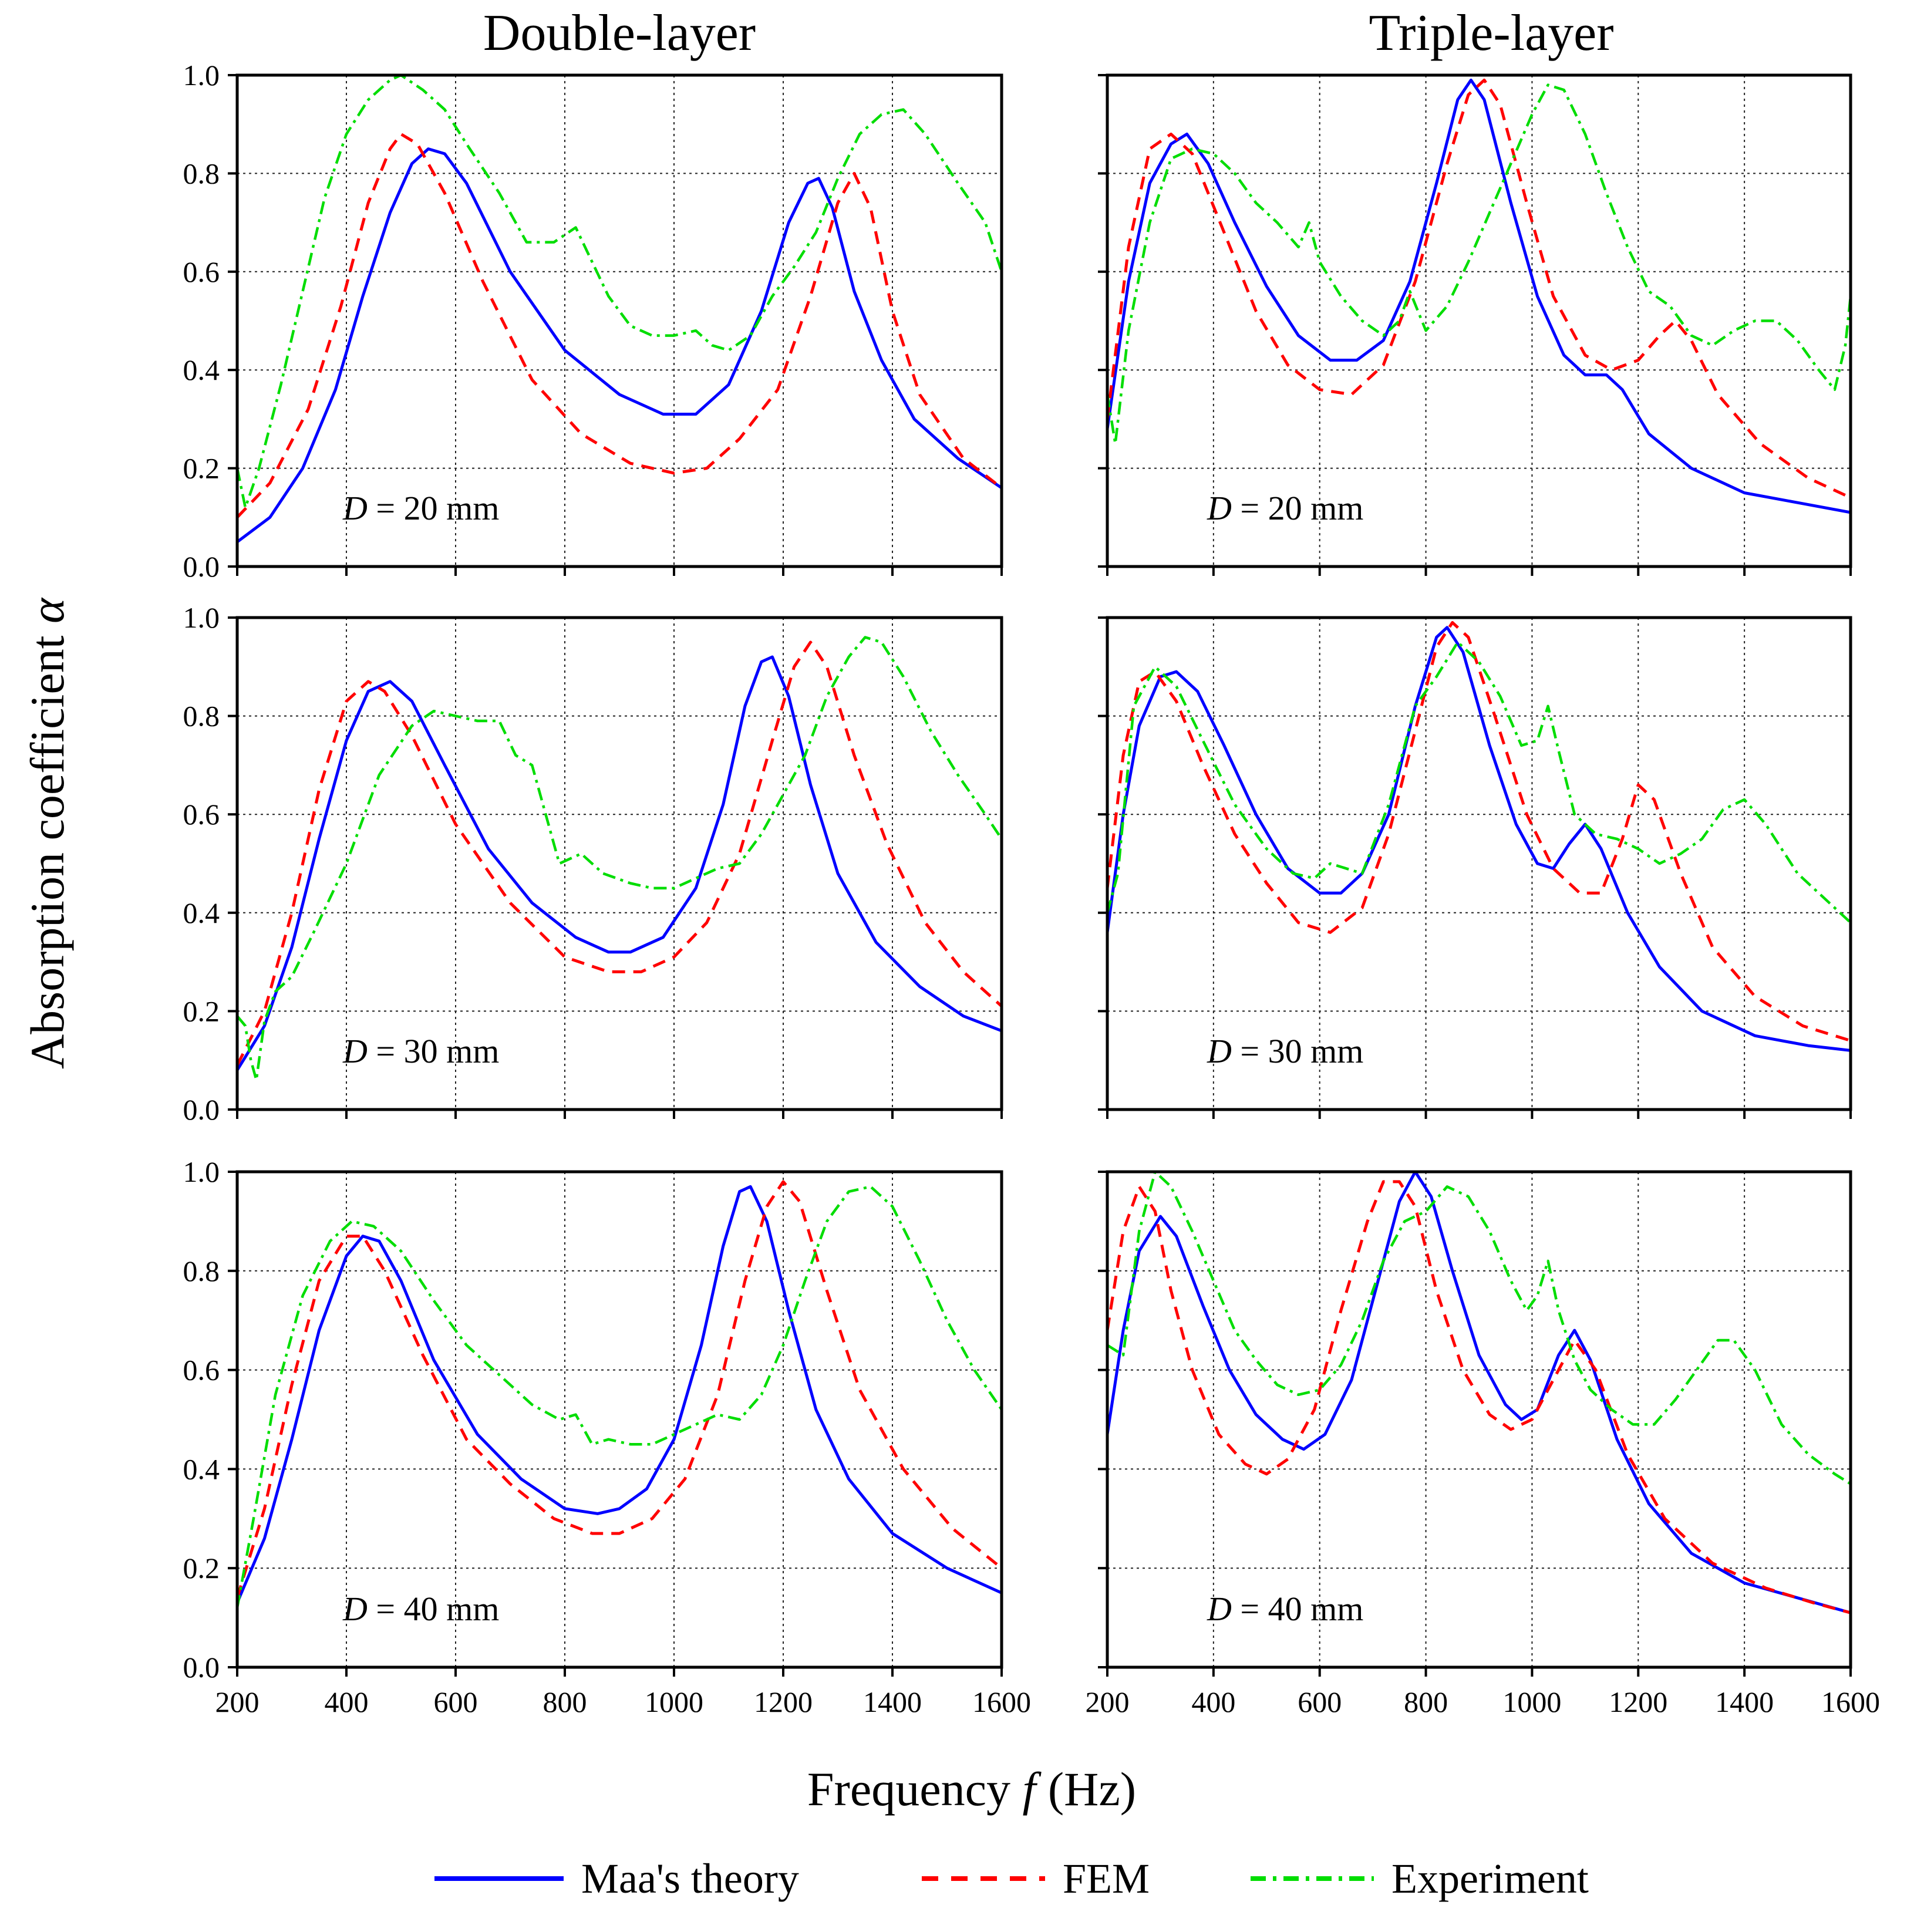 Image resolution: width=1924 pixels, height=1932 pixels. What do you see at coordinates (1011, 1878) in the screenshot?
I see `legend: Maa's theory FEM Experiment` at bounding box center [1011, 1878].